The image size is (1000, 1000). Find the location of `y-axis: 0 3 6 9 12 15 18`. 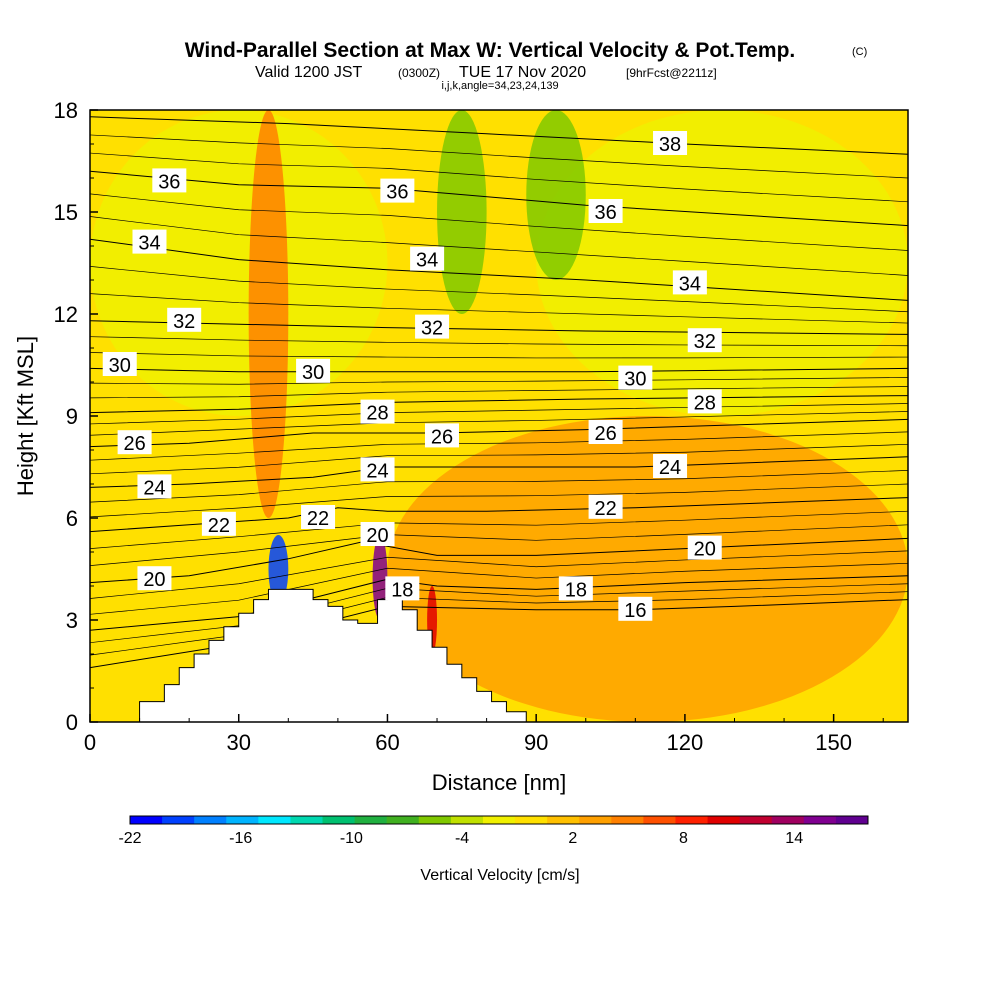

y-axis: 0 3 6 9 12 15 18 is located at coordinates (76, 416).